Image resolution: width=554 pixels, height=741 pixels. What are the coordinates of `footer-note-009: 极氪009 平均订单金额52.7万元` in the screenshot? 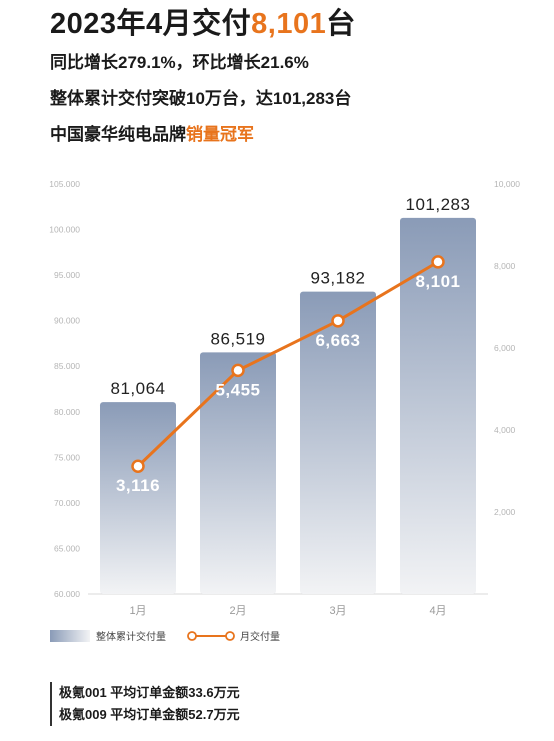 It's located at (149, 714).